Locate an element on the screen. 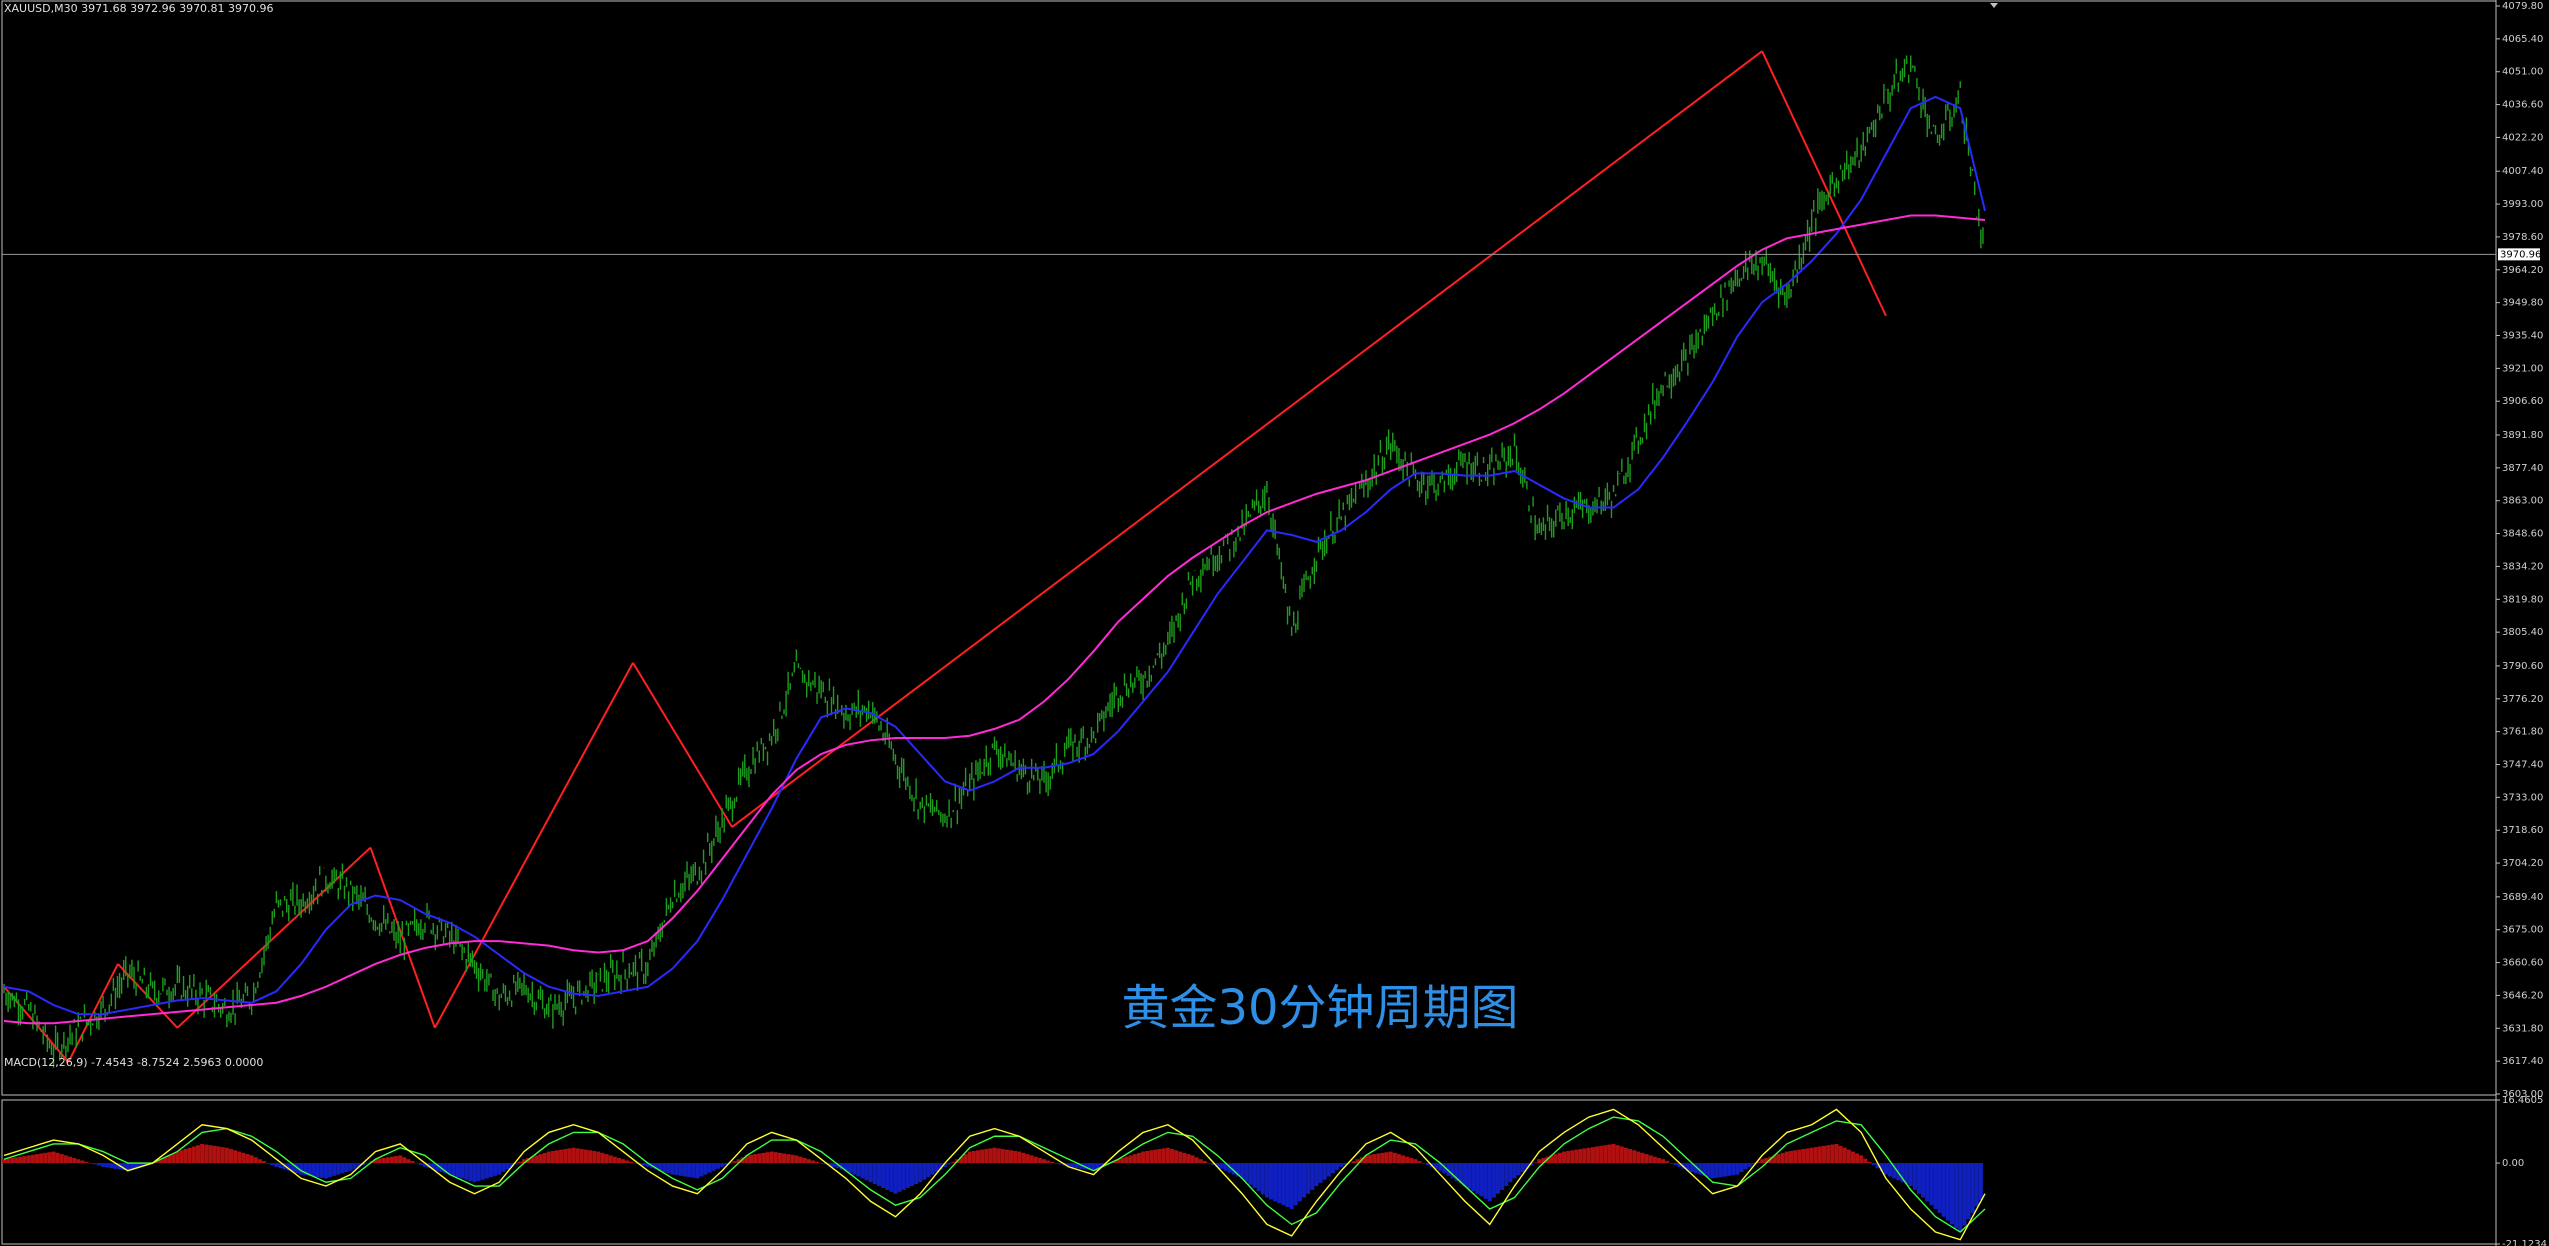  current-price-label: 3970.96 is located at coordinates (2520, 254).